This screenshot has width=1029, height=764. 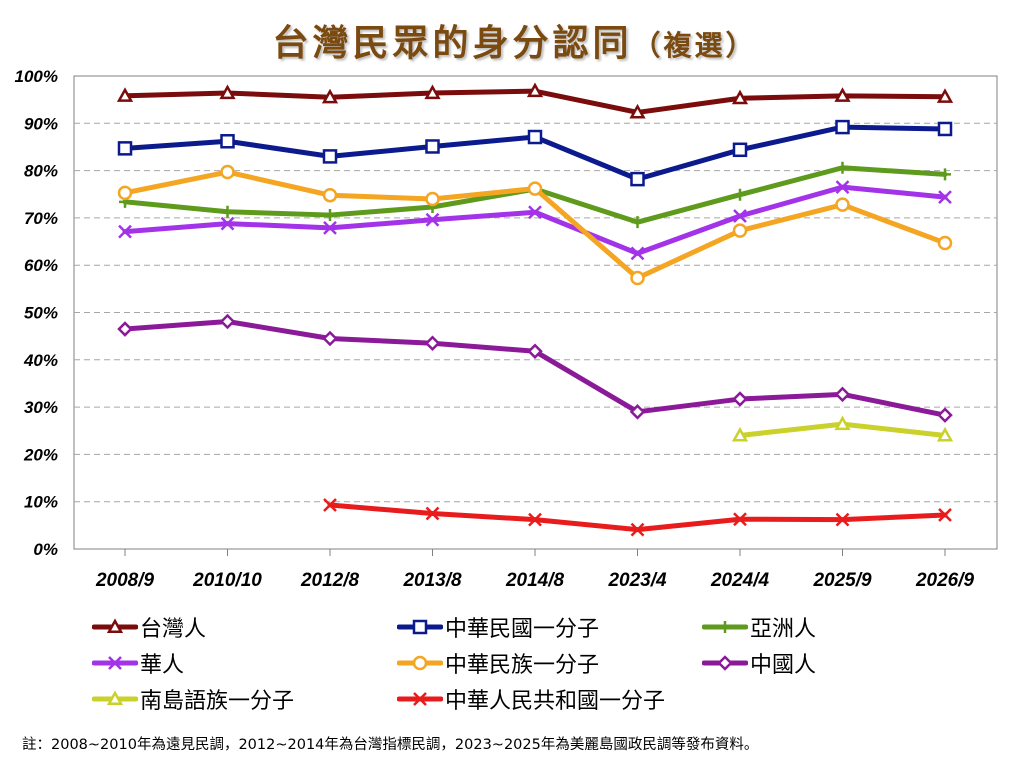 I want to click on legend-label: 台灣人, so click(x=173, y=629).